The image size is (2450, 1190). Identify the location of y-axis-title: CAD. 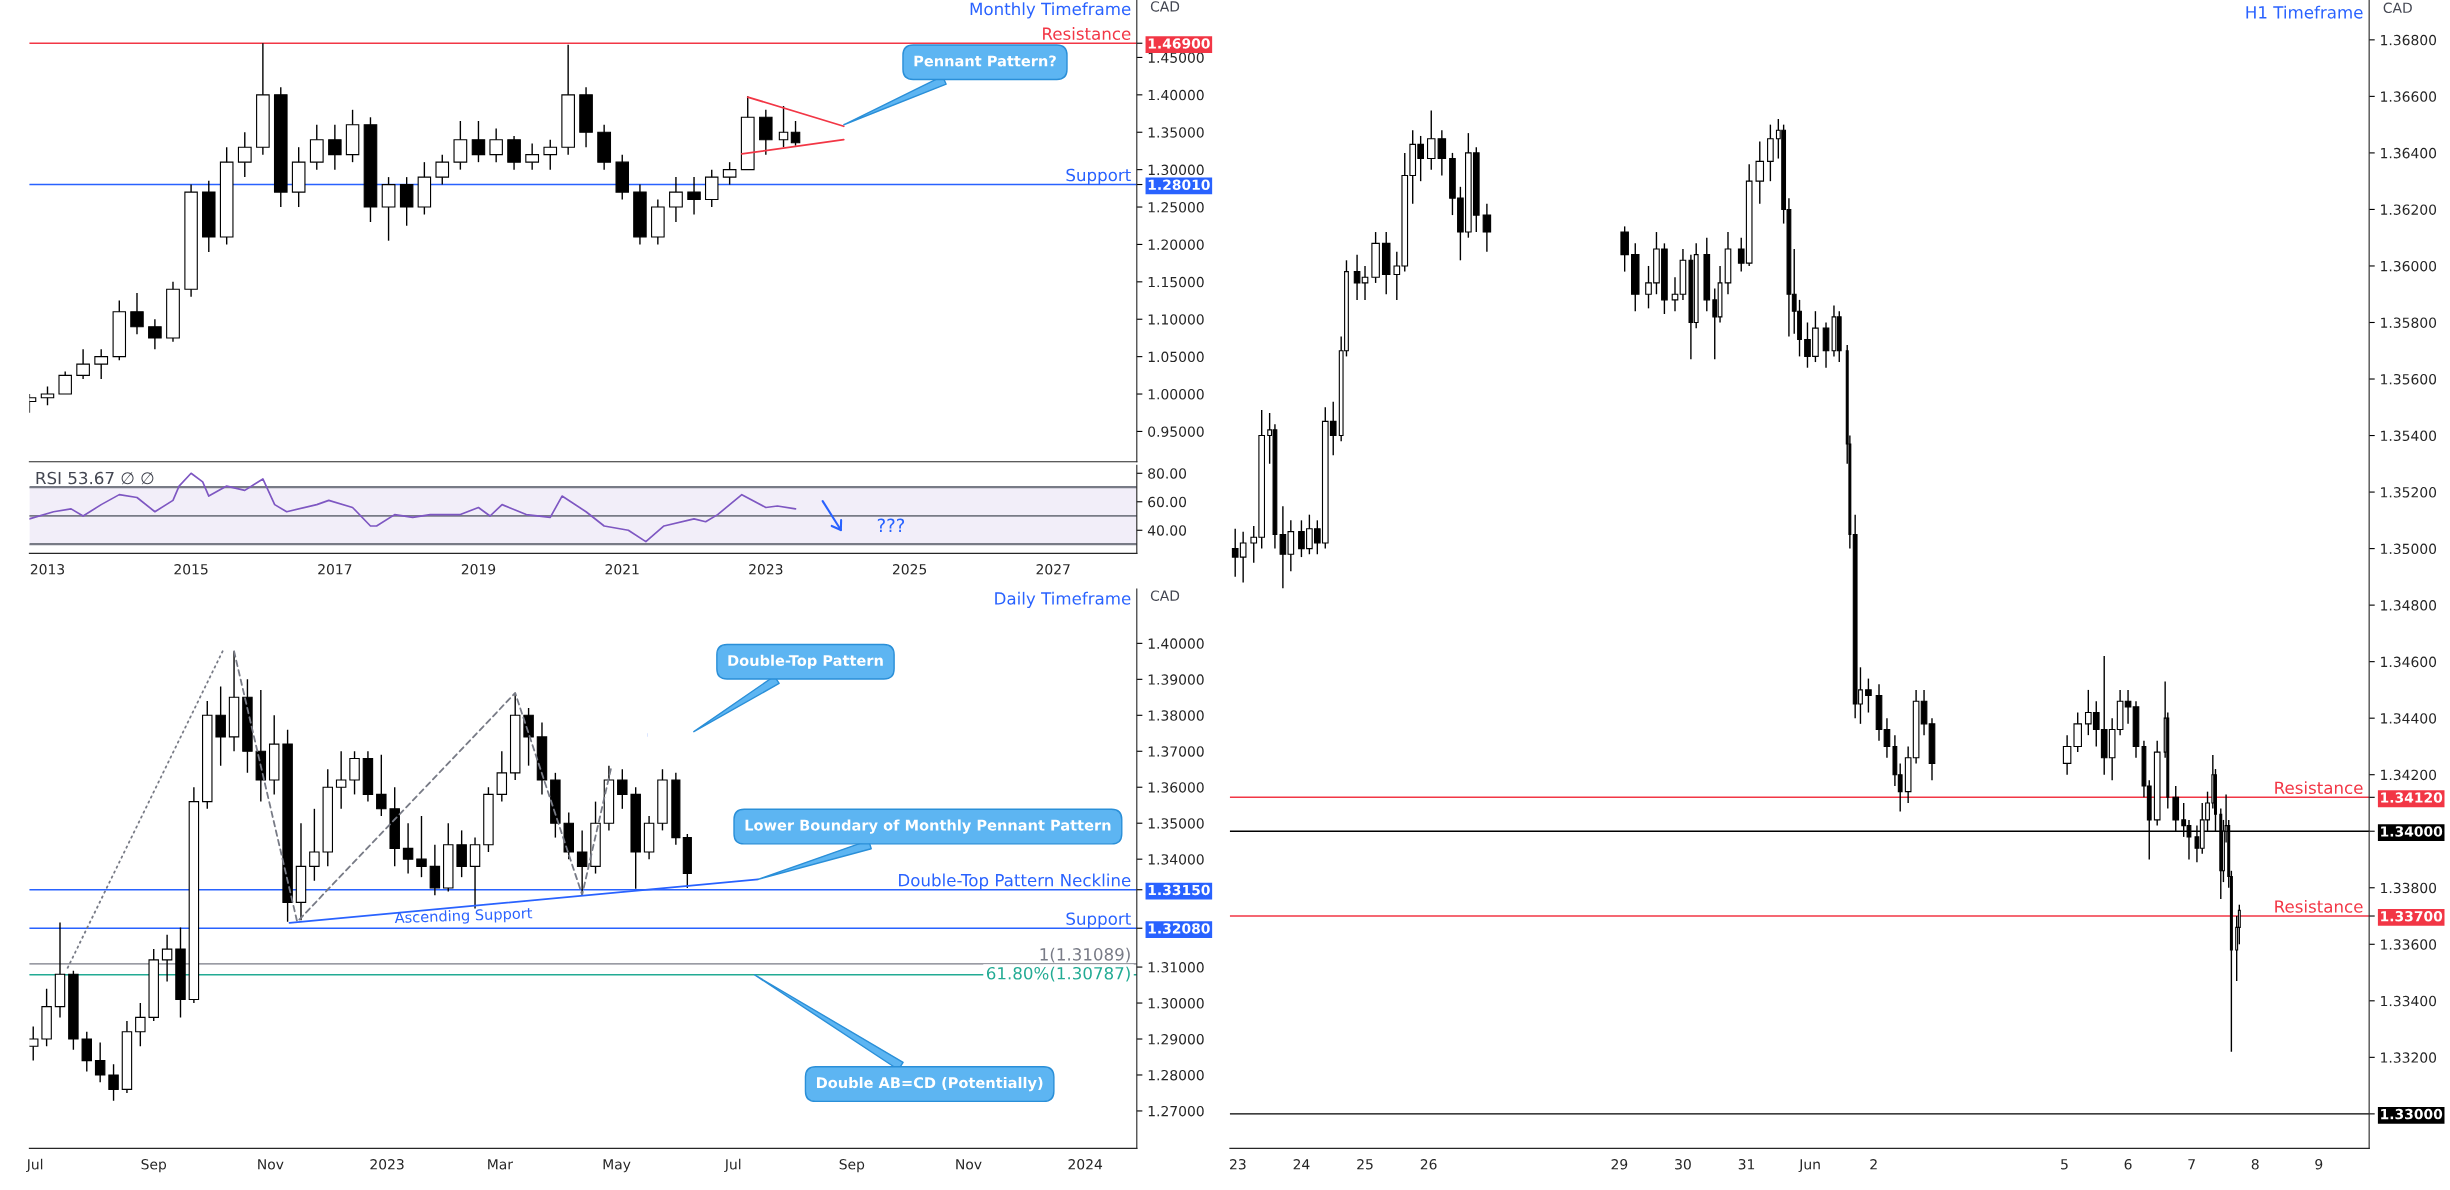
(2397, 8).